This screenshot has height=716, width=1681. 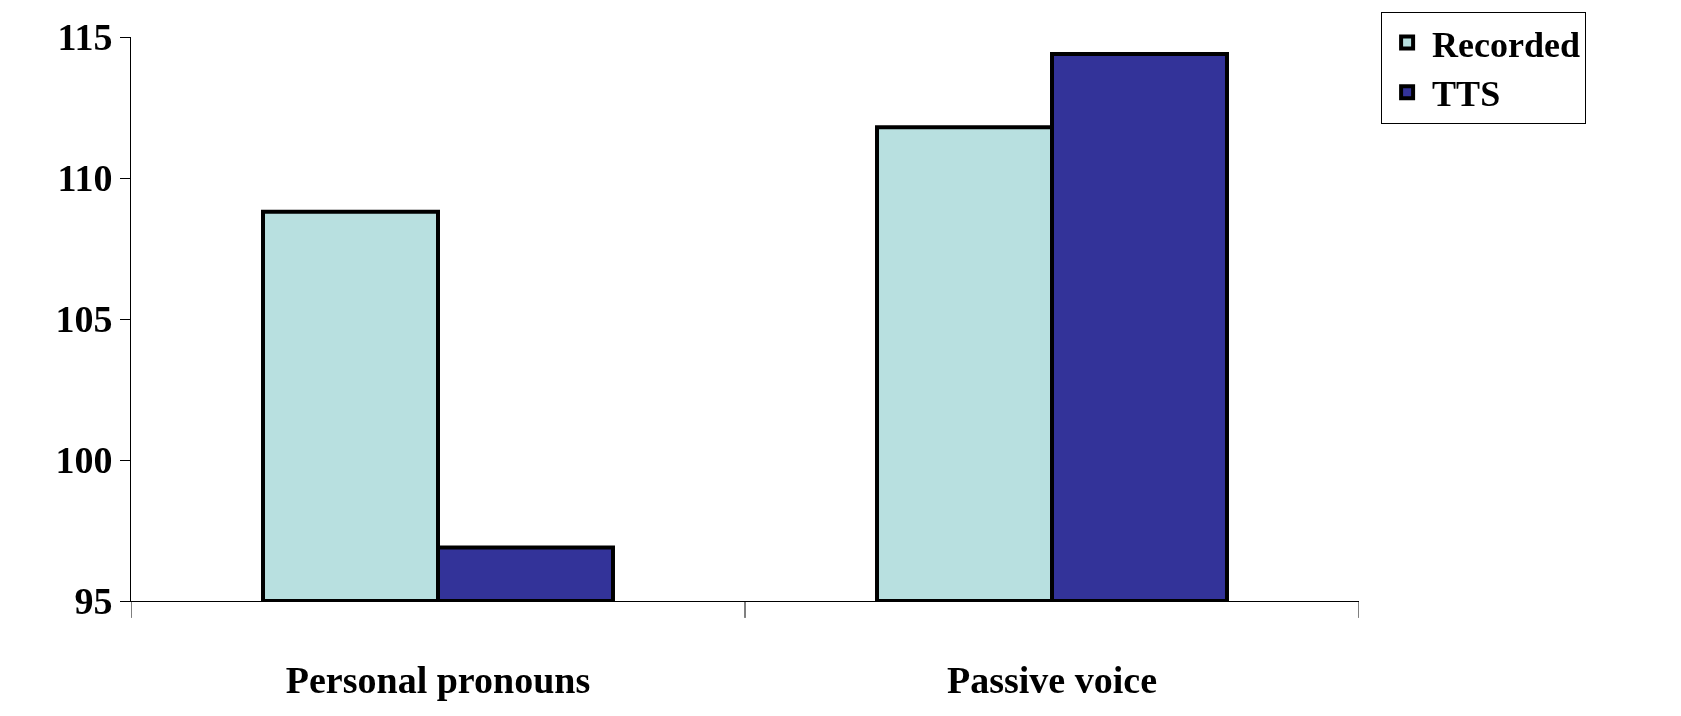 I want to click on y-tick-label: 95, so click(x=93, y=601).